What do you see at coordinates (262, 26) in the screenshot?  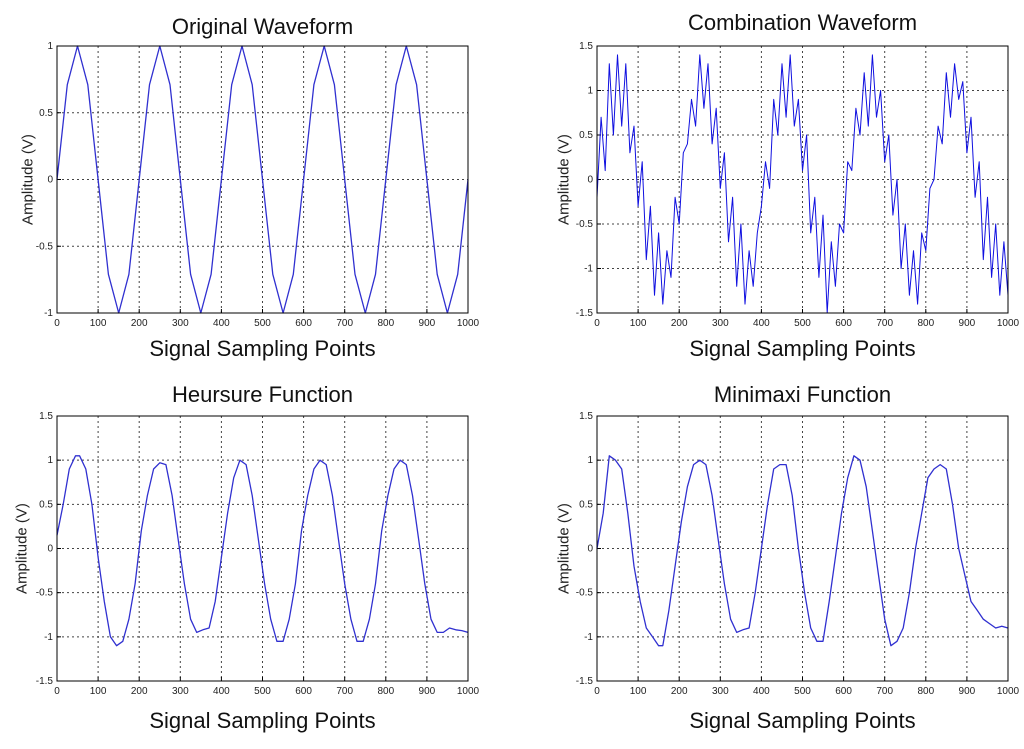 I see `chart-title: Original Waveform` at bounding box center [262, 26].